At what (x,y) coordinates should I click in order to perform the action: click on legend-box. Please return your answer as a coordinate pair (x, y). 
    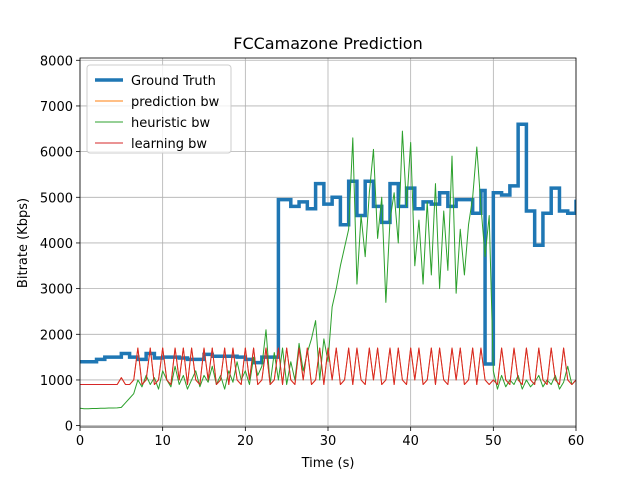
    Looking at the image, I should click on (159, 109).